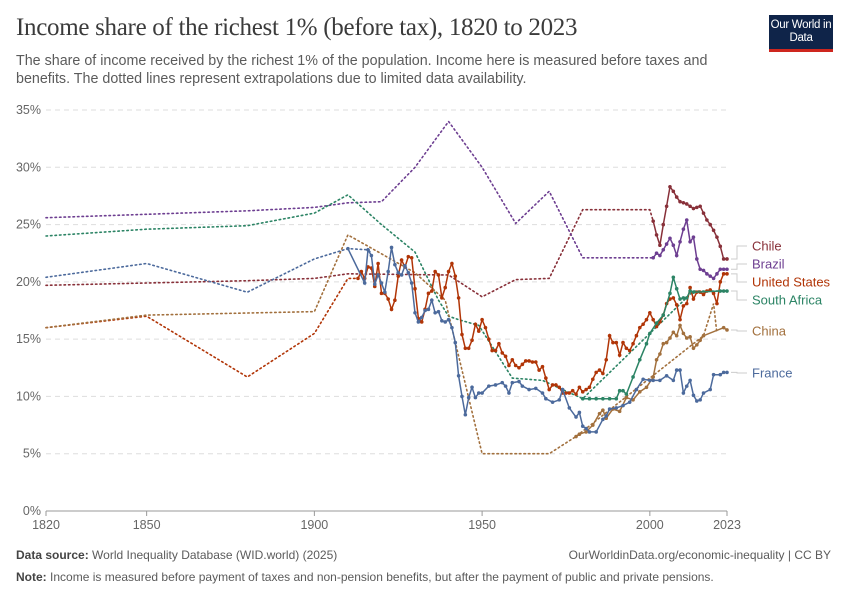 This screenshot has height=600, width=850. I want to click on owid-logo: Our World in Data, so click(801, 33).